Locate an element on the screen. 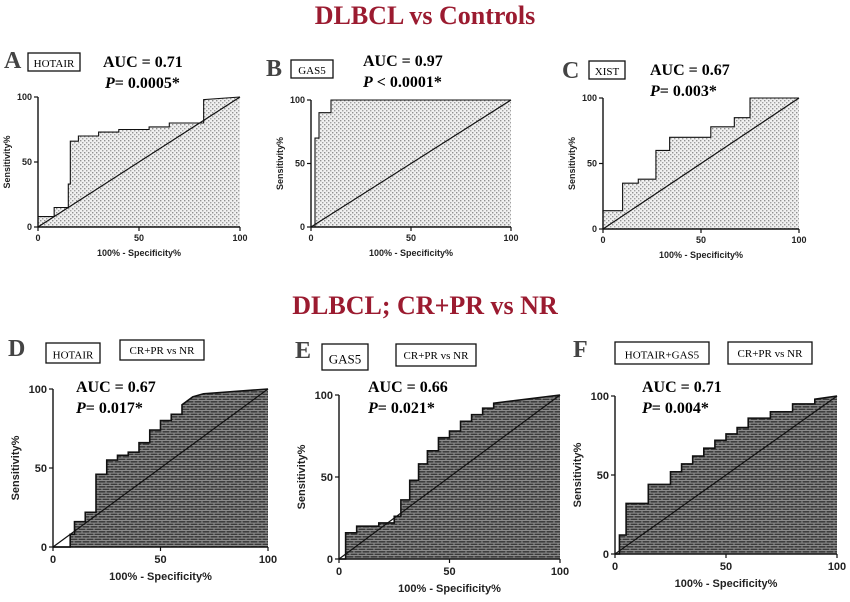 The image size is (850, 602). p-value: P= 0.021* is located at coordinates (401, 408).